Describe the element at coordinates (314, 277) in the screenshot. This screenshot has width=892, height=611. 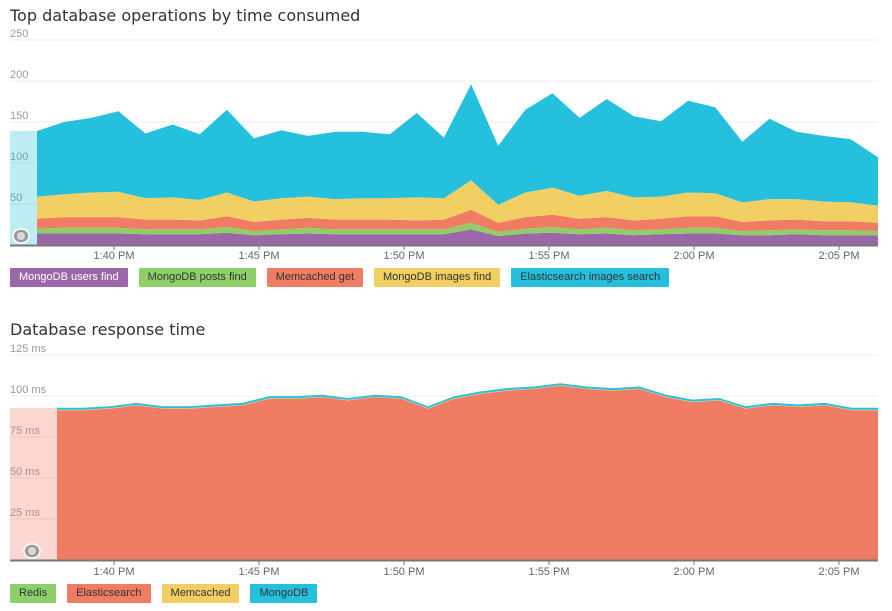
I see `legend-item-memcached-get: Memcached get` at that location.